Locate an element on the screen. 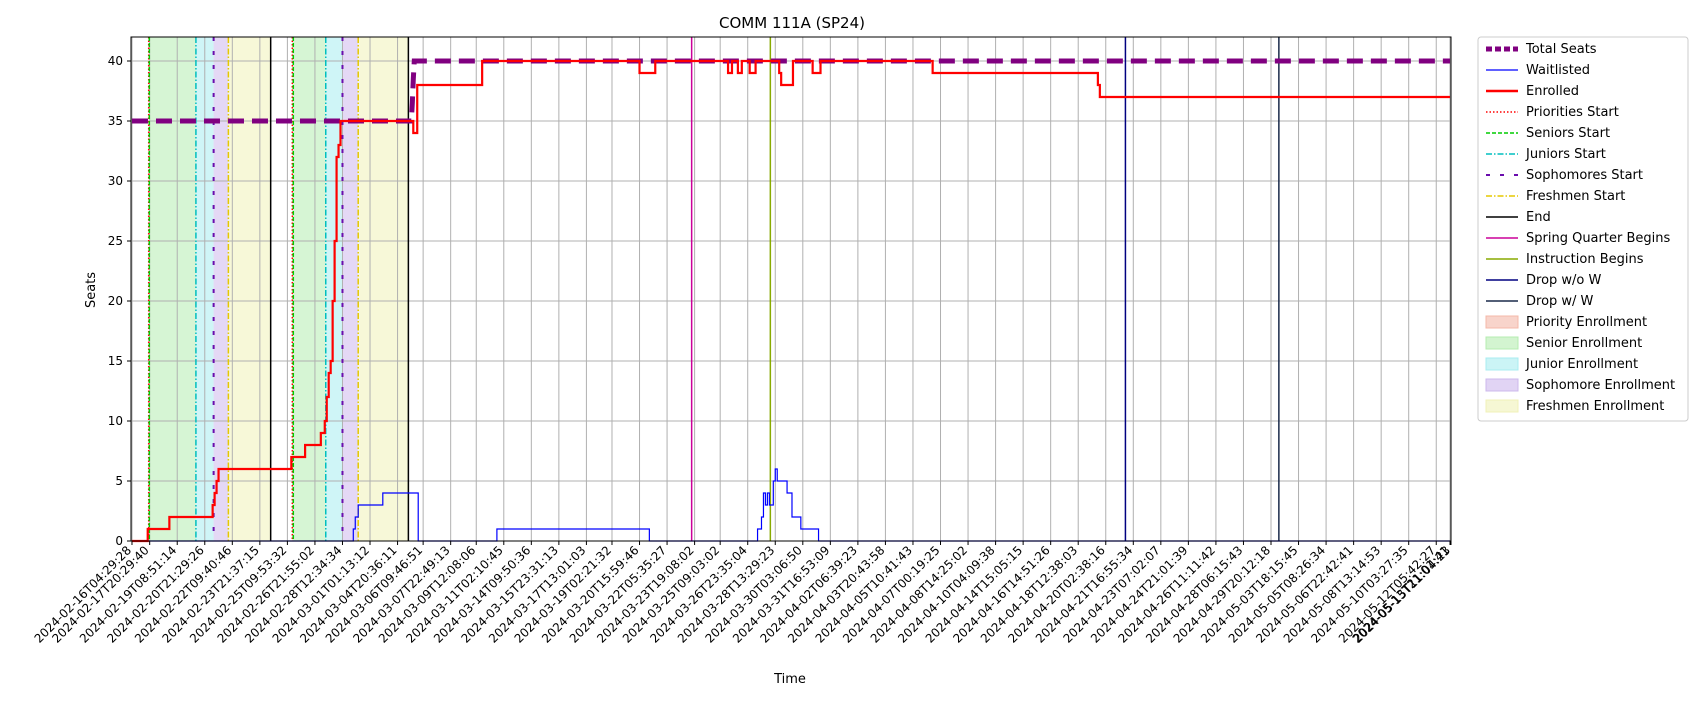 Image resolution: width=1700 pixels, height=704 pixels. legend-label-0: Total Seats is located at coordinates (1561, 49).